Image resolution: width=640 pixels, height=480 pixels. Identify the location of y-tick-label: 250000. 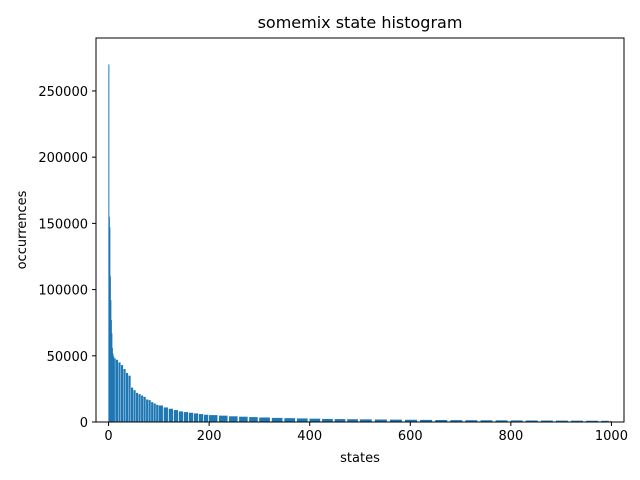
(63, 92).